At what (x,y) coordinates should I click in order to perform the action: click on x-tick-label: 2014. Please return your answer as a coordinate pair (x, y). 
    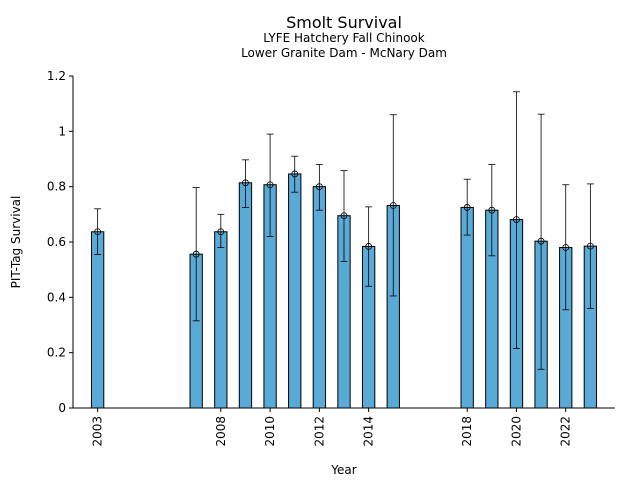
    Looking at the image, I should click on (369, 431).